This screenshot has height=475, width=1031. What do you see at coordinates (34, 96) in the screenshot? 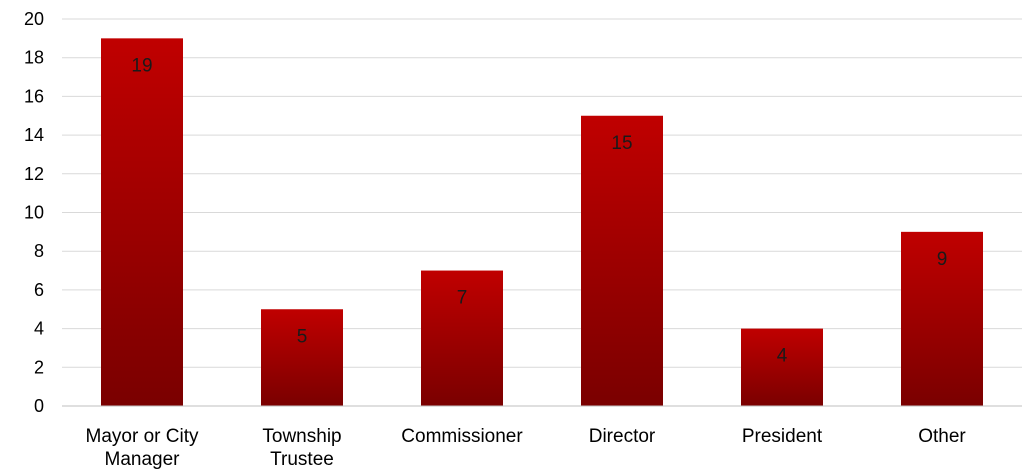
I see `y-tick-label: 16` at bounding box center [34, 96].